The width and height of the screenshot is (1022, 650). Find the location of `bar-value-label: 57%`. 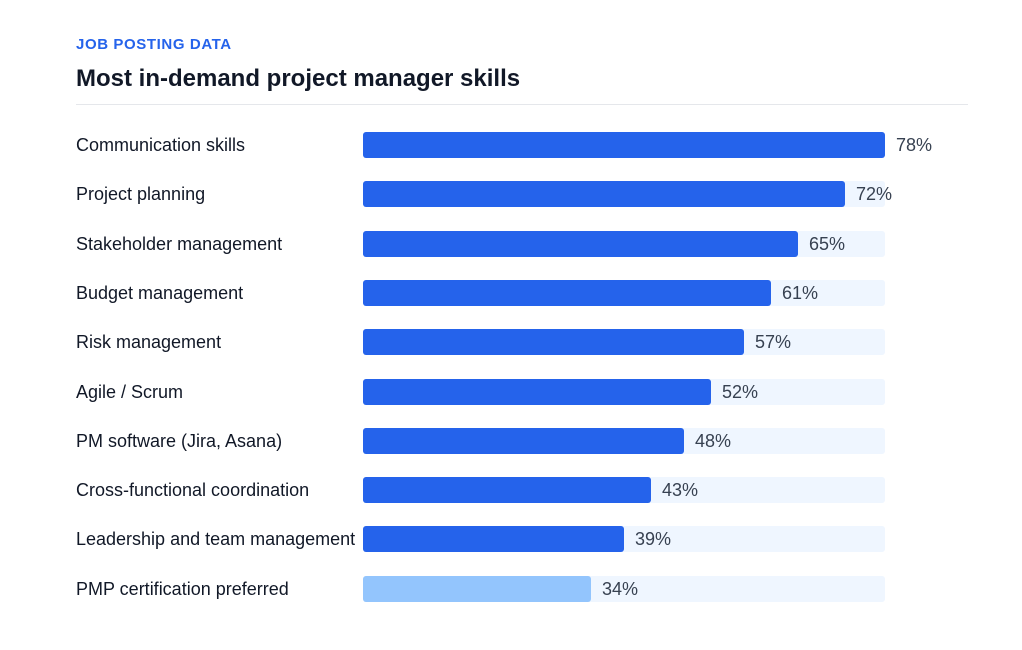

bar-value-label: 57% is located at coordinates (773, 342).